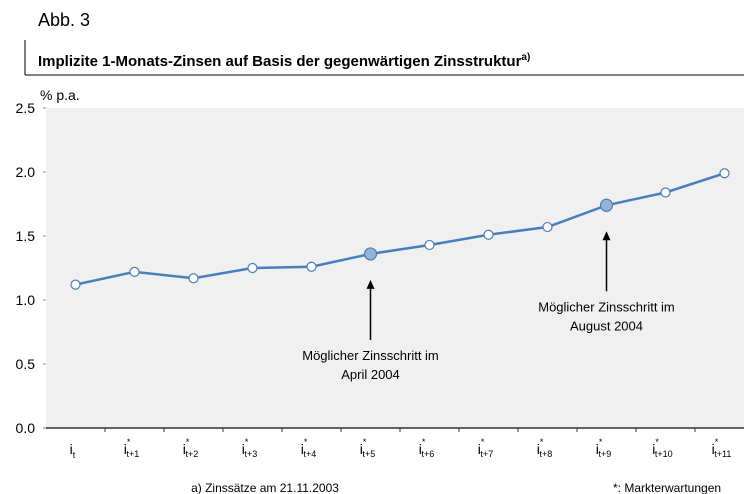  What do you see at coordinates (132, 454) in the screenshot?
I see `tick-sub: t+1` at bounding box center [132, 454].